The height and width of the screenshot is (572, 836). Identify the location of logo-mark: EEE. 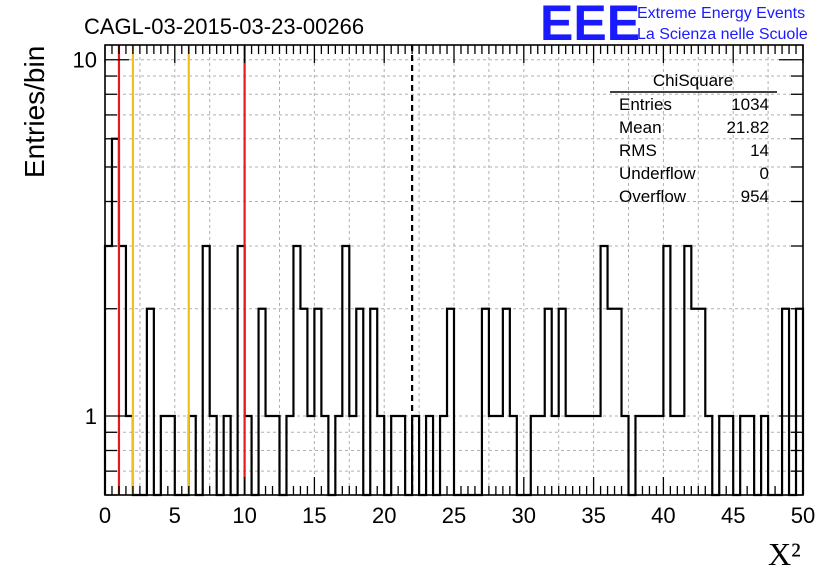
(590, 25).